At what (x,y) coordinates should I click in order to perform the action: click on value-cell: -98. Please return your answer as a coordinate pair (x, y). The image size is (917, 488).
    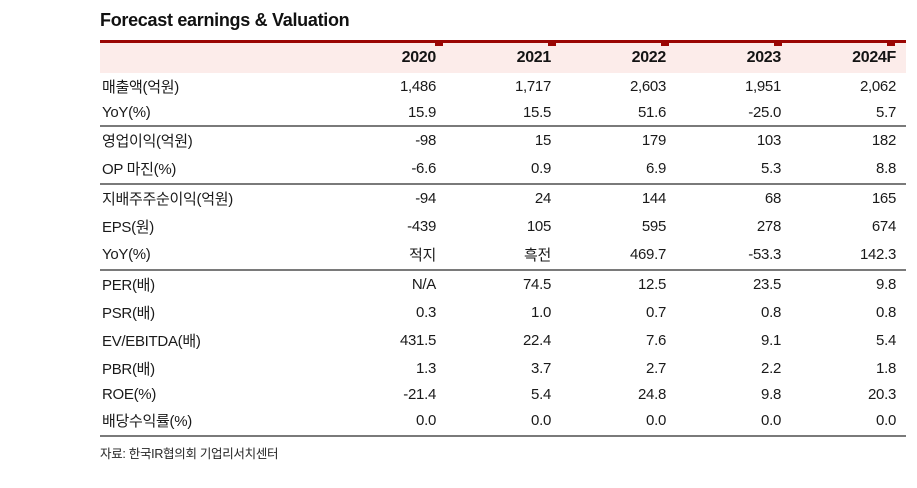
    Looking at the image, I should click on (388, 140).